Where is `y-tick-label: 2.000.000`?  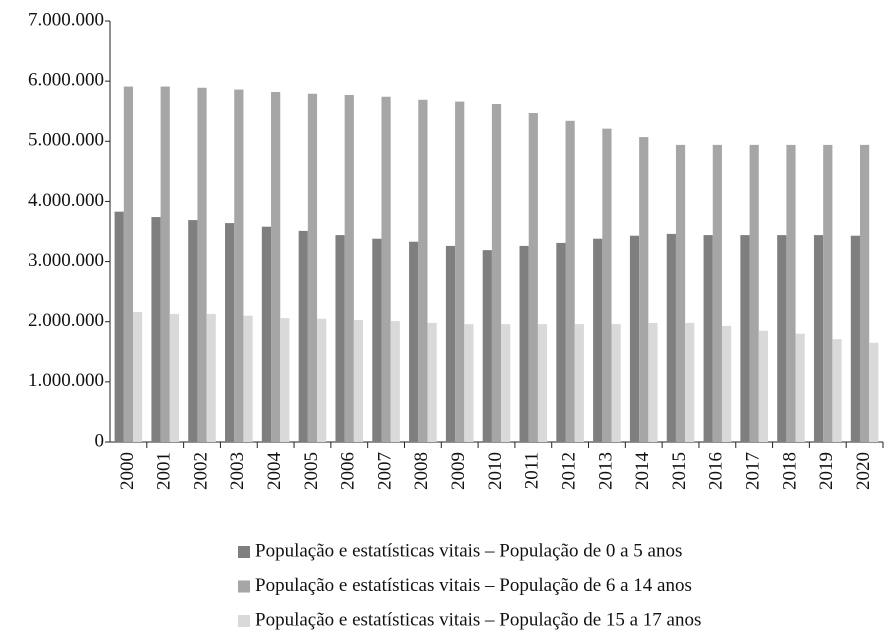
y-tick-label: 2.000.000 is located at coordinates (66, 320).